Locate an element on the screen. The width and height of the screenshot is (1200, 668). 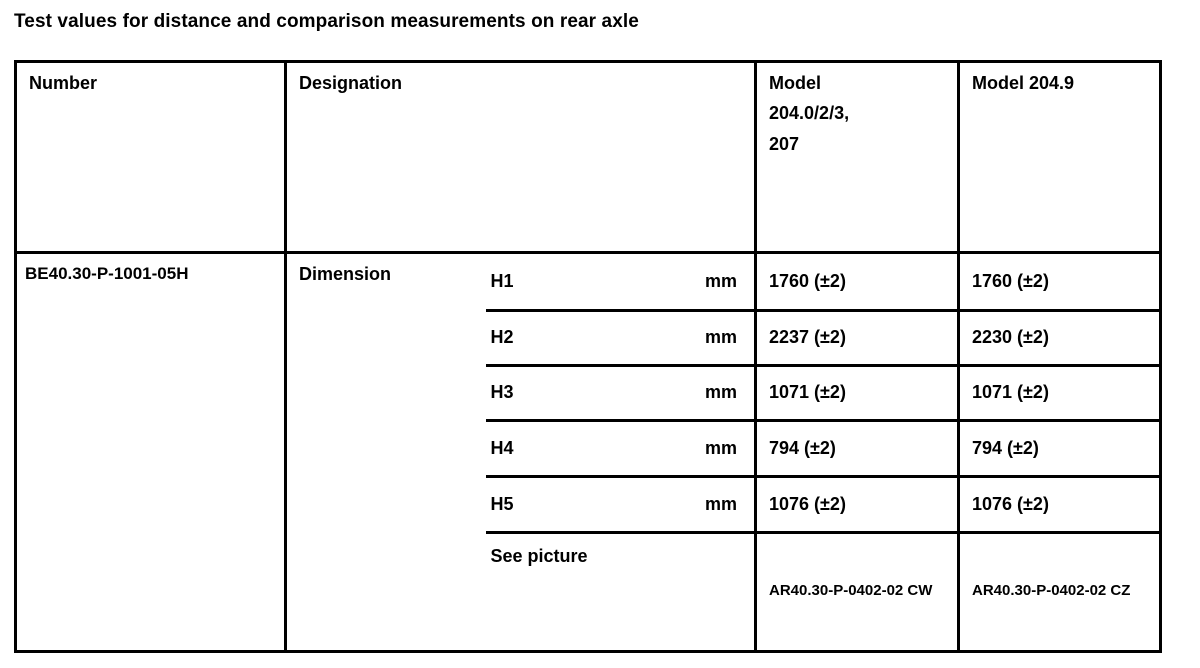
dimension-label-wrap: H1 mm is located at coordinates (620, 281).